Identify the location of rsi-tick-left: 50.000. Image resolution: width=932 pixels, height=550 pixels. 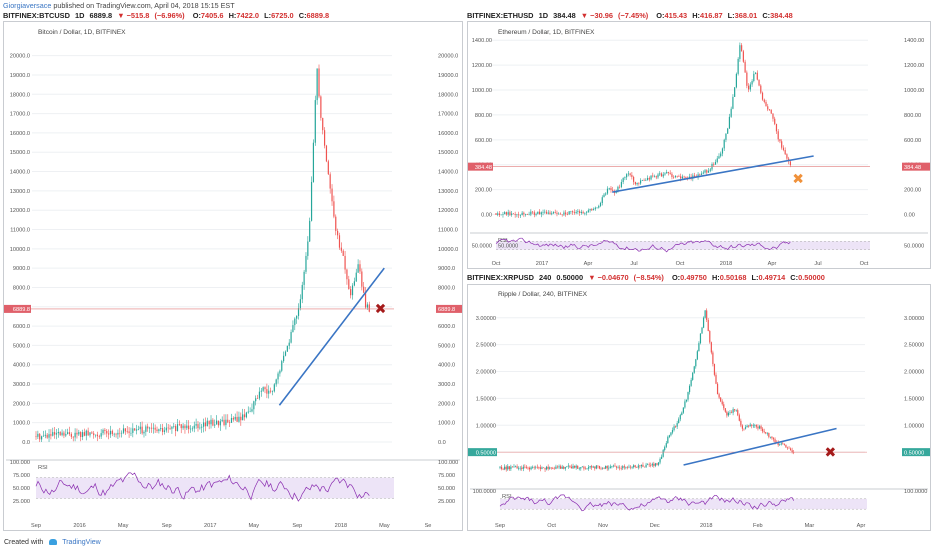
(21, 489).